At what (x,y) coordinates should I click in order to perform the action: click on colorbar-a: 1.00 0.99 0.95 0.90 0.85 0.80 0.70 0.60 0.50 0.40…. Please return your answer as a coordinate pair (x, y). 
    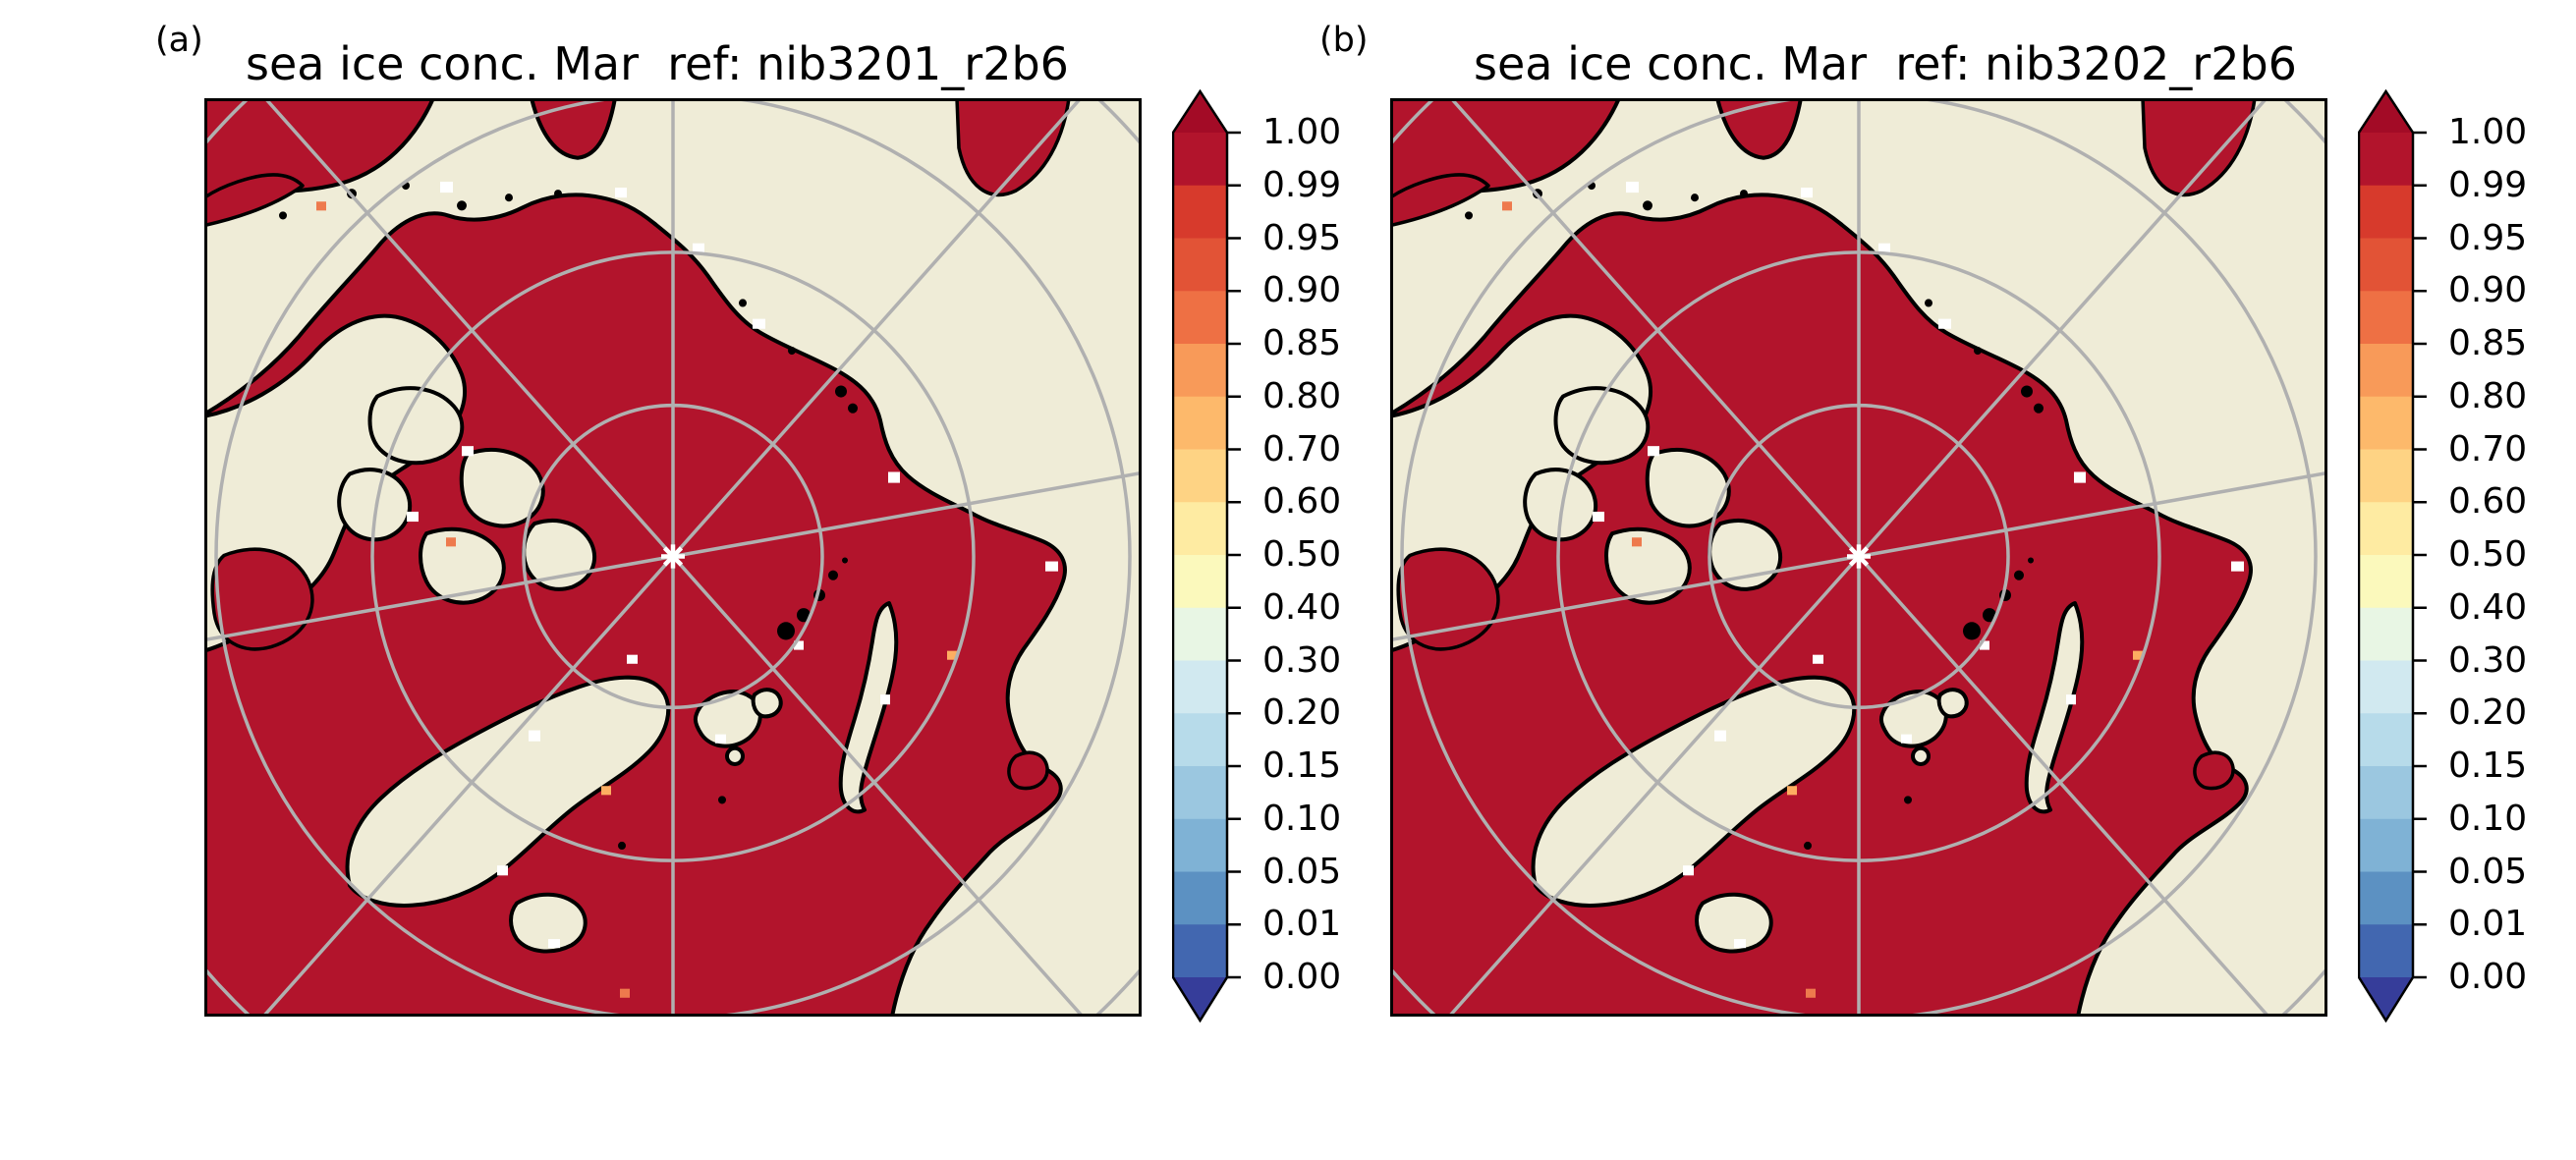
    Looking at the image, I should click on (1295, 556).